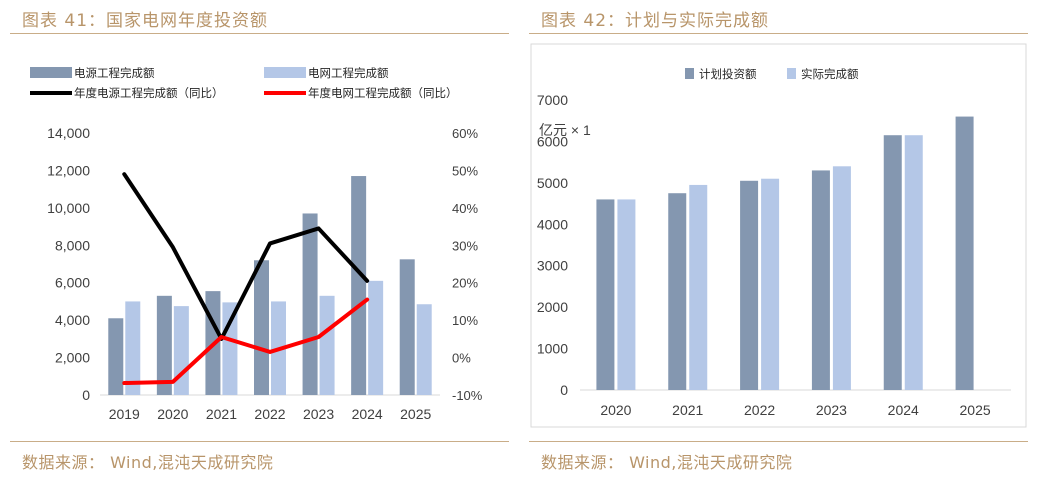  What do you see at coordinates (383, 93) in the screenshot?
I see `legend-label-grid-yoy: 年度电网工程完成额（同比）` at bounding box center [383, 93].